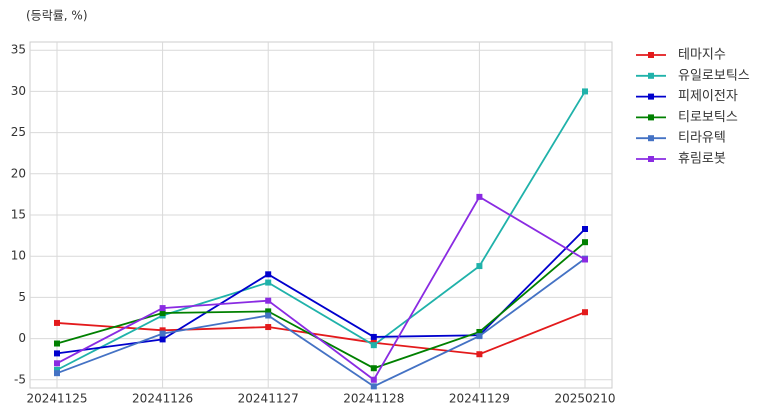 The image size is (775, 416). I want to click on x-tick-label: 20241129, so click(479, 399).